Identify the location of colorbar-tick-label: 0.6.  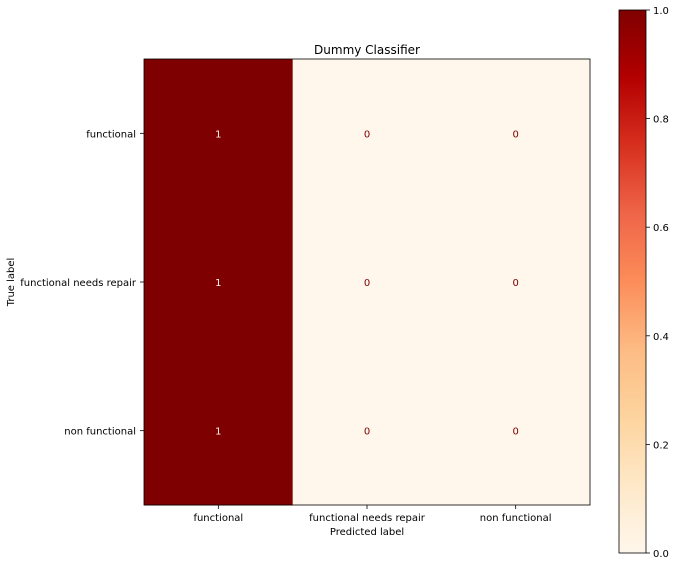
(661, 228).